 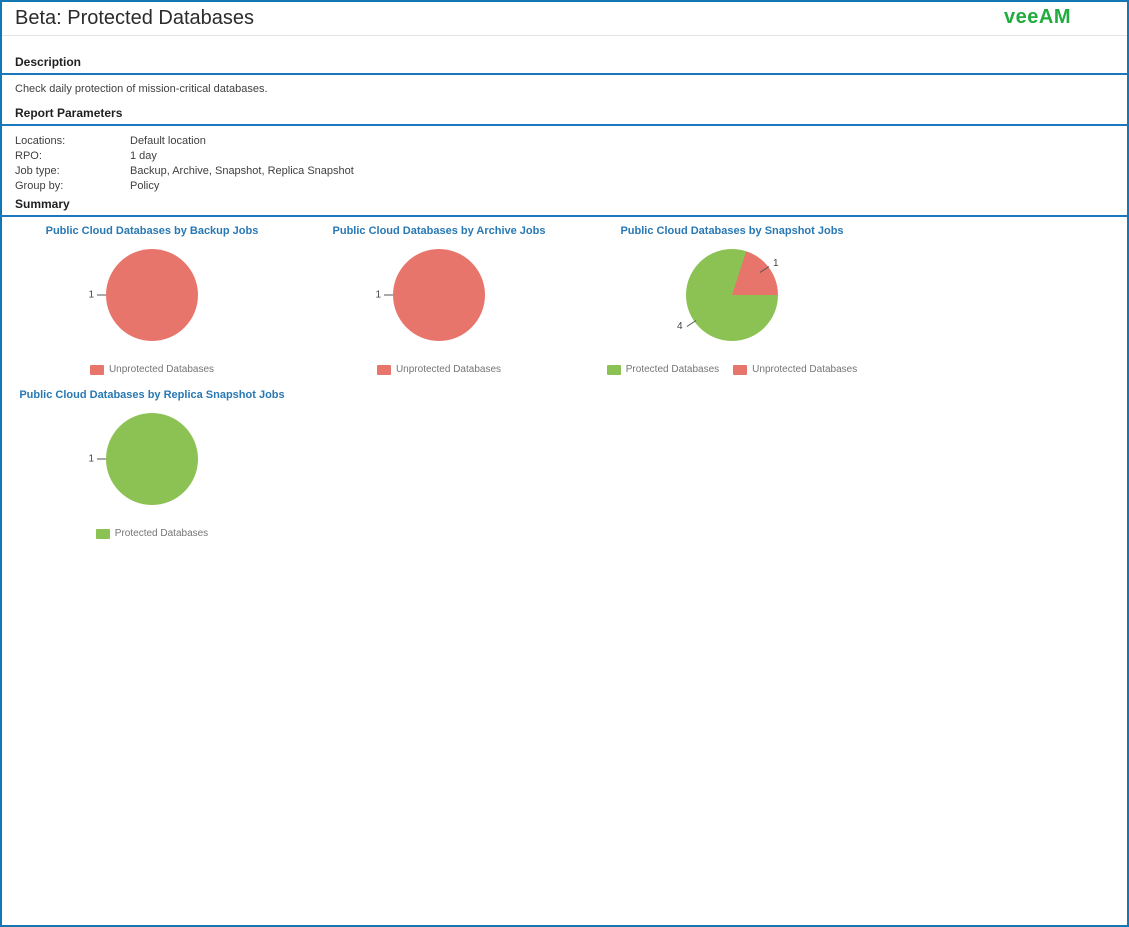 I want to click on description-heading: Description, so click(x=48, y=62).